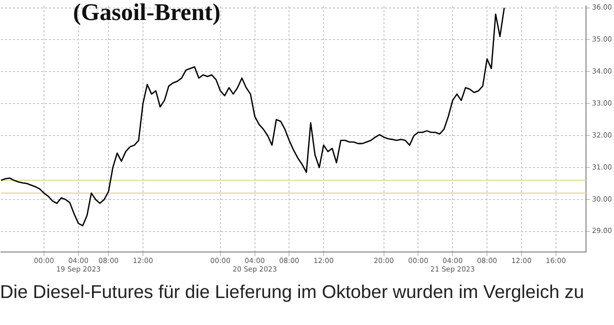 The image size is (614, 325). Describe the element at coordinates (147, 13) in the screenshot. I see `chart-title: (Gasoil-Brent)` at that location.